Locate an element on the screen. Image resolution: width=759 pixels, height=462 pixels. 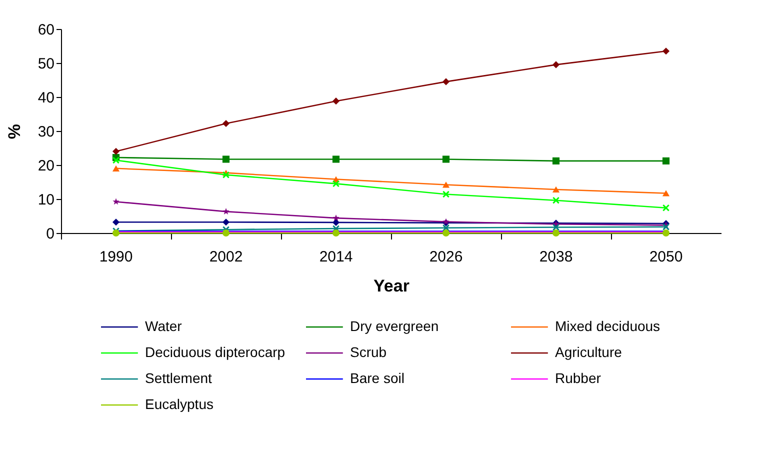
y-tick-label: 50 is located at coordinates (46, 64).